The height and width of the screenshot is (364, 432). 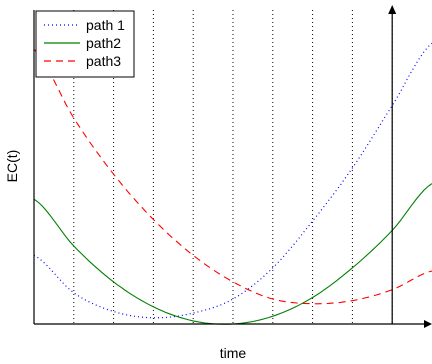 What do you see at coordinates (103, 43) in the screenshot?
I see `legend-label-2: path2` at bounding box center [103, 43].